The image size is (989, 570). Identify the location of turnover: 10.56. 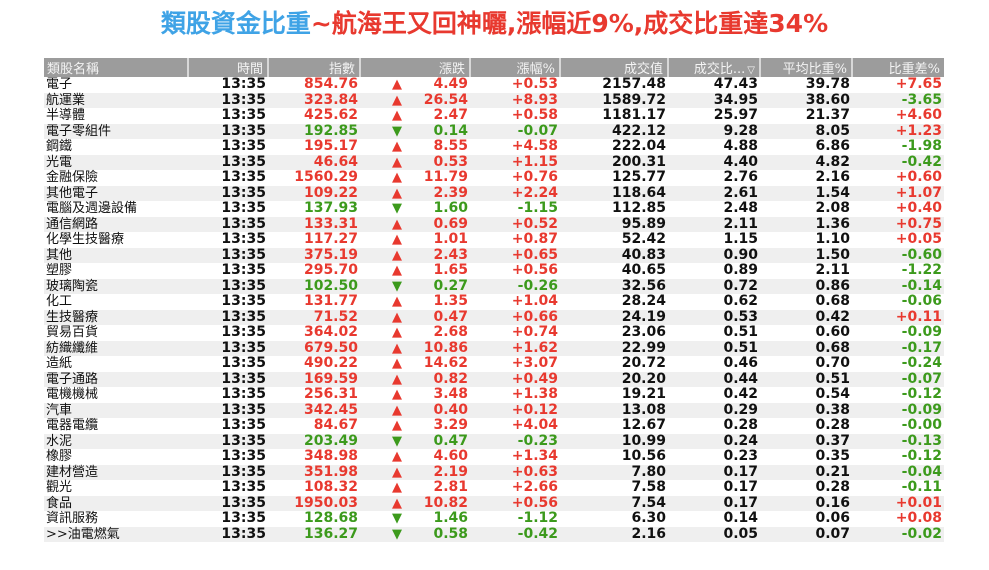
(643, 456).